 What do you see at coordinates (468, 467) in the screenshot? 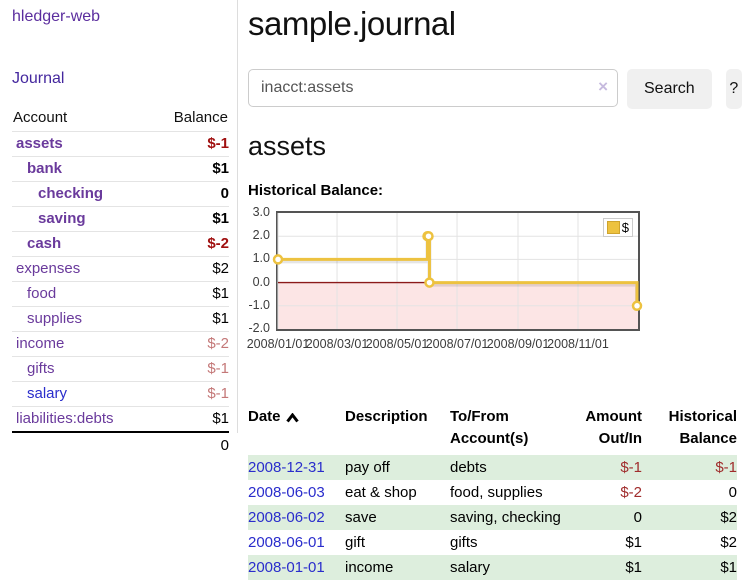
I see `transaction-accounts: debts` at bounding box center [468, 467].